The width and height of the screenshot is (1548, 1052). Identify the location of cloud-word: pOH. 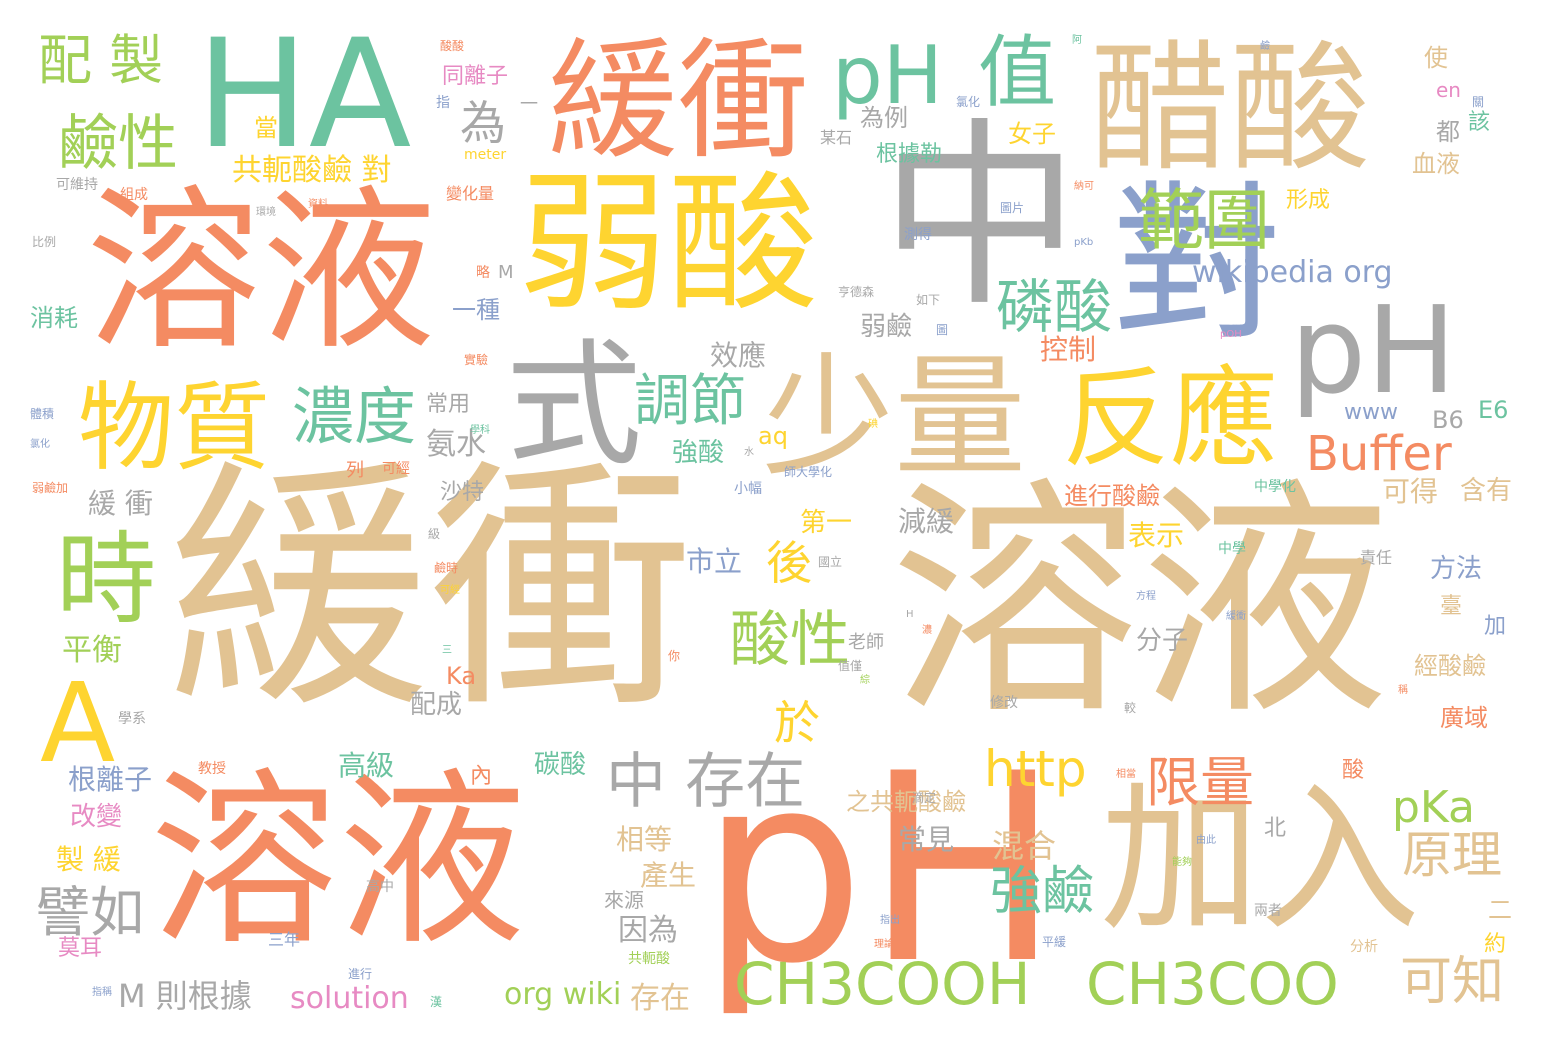
(1231, 334).